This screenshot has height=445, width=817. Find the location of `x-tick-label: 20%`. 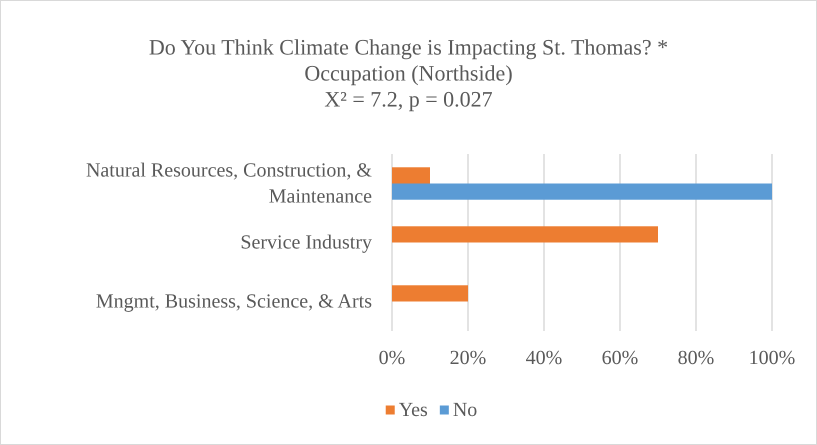

x-tick-label: 20% is located at coordinates (468, 358).